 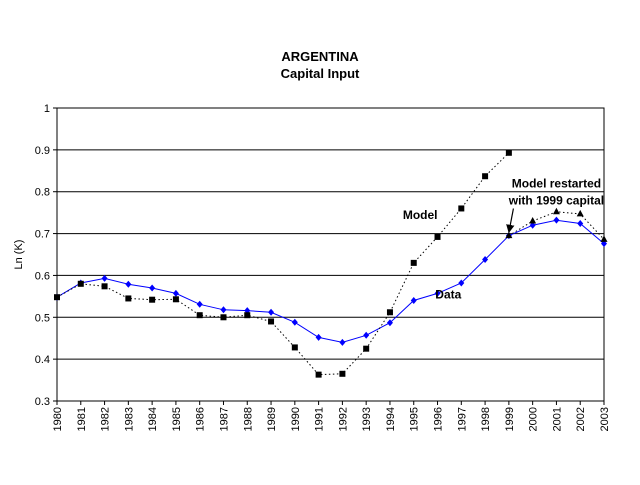 What do you see at coordinates (510, 419) in the screenshot?
I see `x-tick-label: 1999` at bounding box center [510, 419].